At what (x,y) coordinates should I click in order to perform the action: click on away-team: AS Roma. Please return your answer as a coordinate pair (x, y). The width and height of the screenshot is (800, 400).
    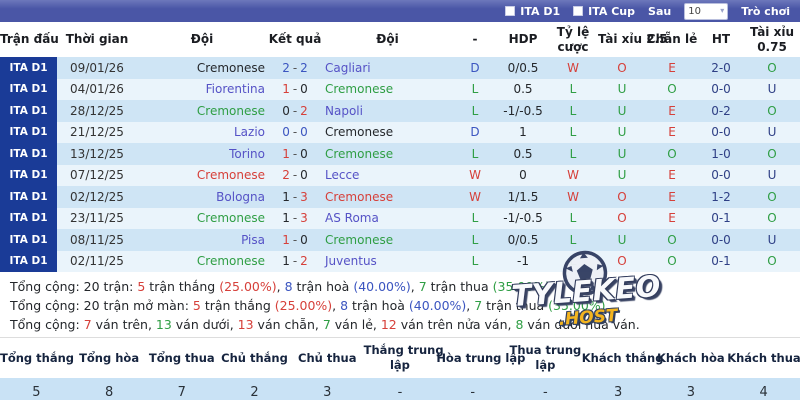
    Looking at the image, I should click on (352, 218).